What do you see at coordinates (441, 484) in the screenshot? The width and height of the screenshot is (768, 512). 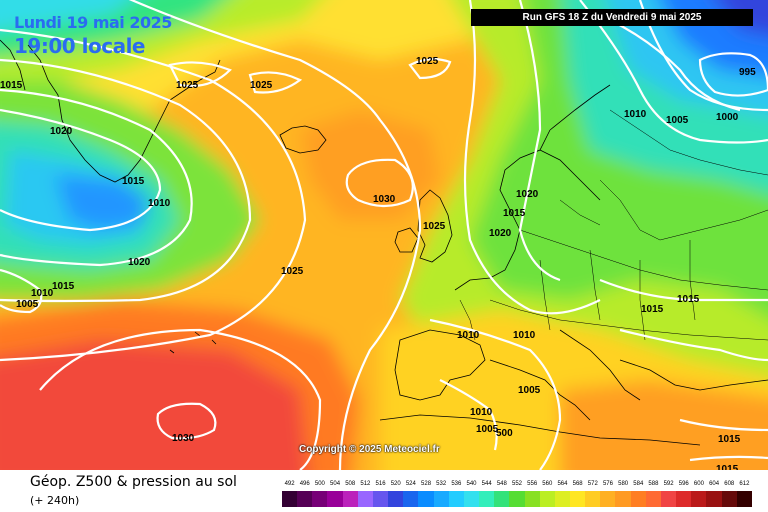 I see `legend-label: 532` at bounding box center [441, 484].